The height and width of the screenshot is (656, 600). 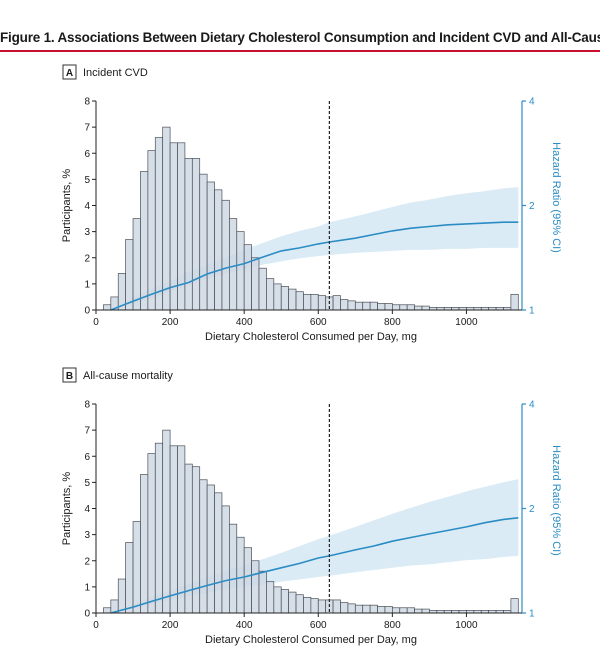 I want to click on y2-tick-label: 2, so click(x=532, y=509).